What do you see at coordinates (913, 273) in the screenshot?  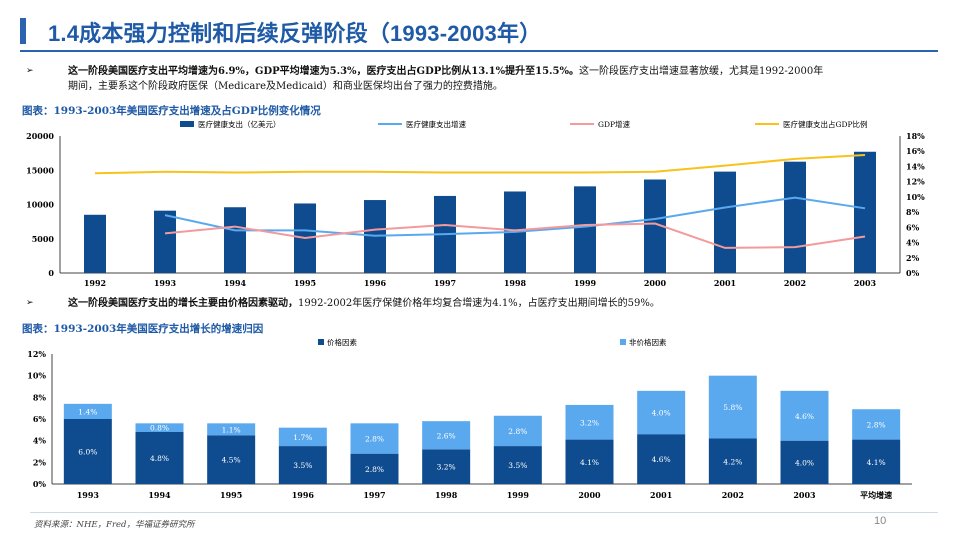 I see `chart1-right-tick: 0%` at bounding box center [913, 273].